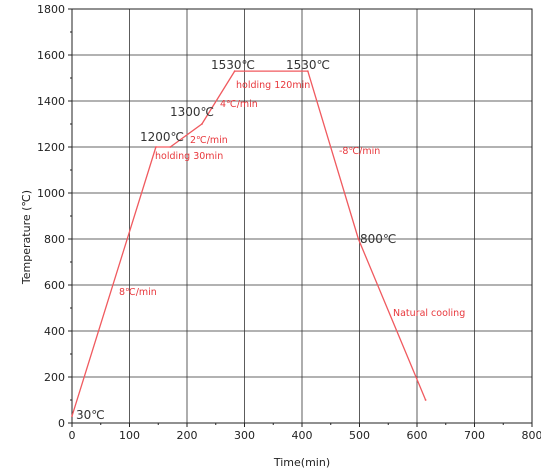 Image resolution: width=541 pixels, height=473 pixels. I want to click on x-tick-label: 800, so click(531, 435).